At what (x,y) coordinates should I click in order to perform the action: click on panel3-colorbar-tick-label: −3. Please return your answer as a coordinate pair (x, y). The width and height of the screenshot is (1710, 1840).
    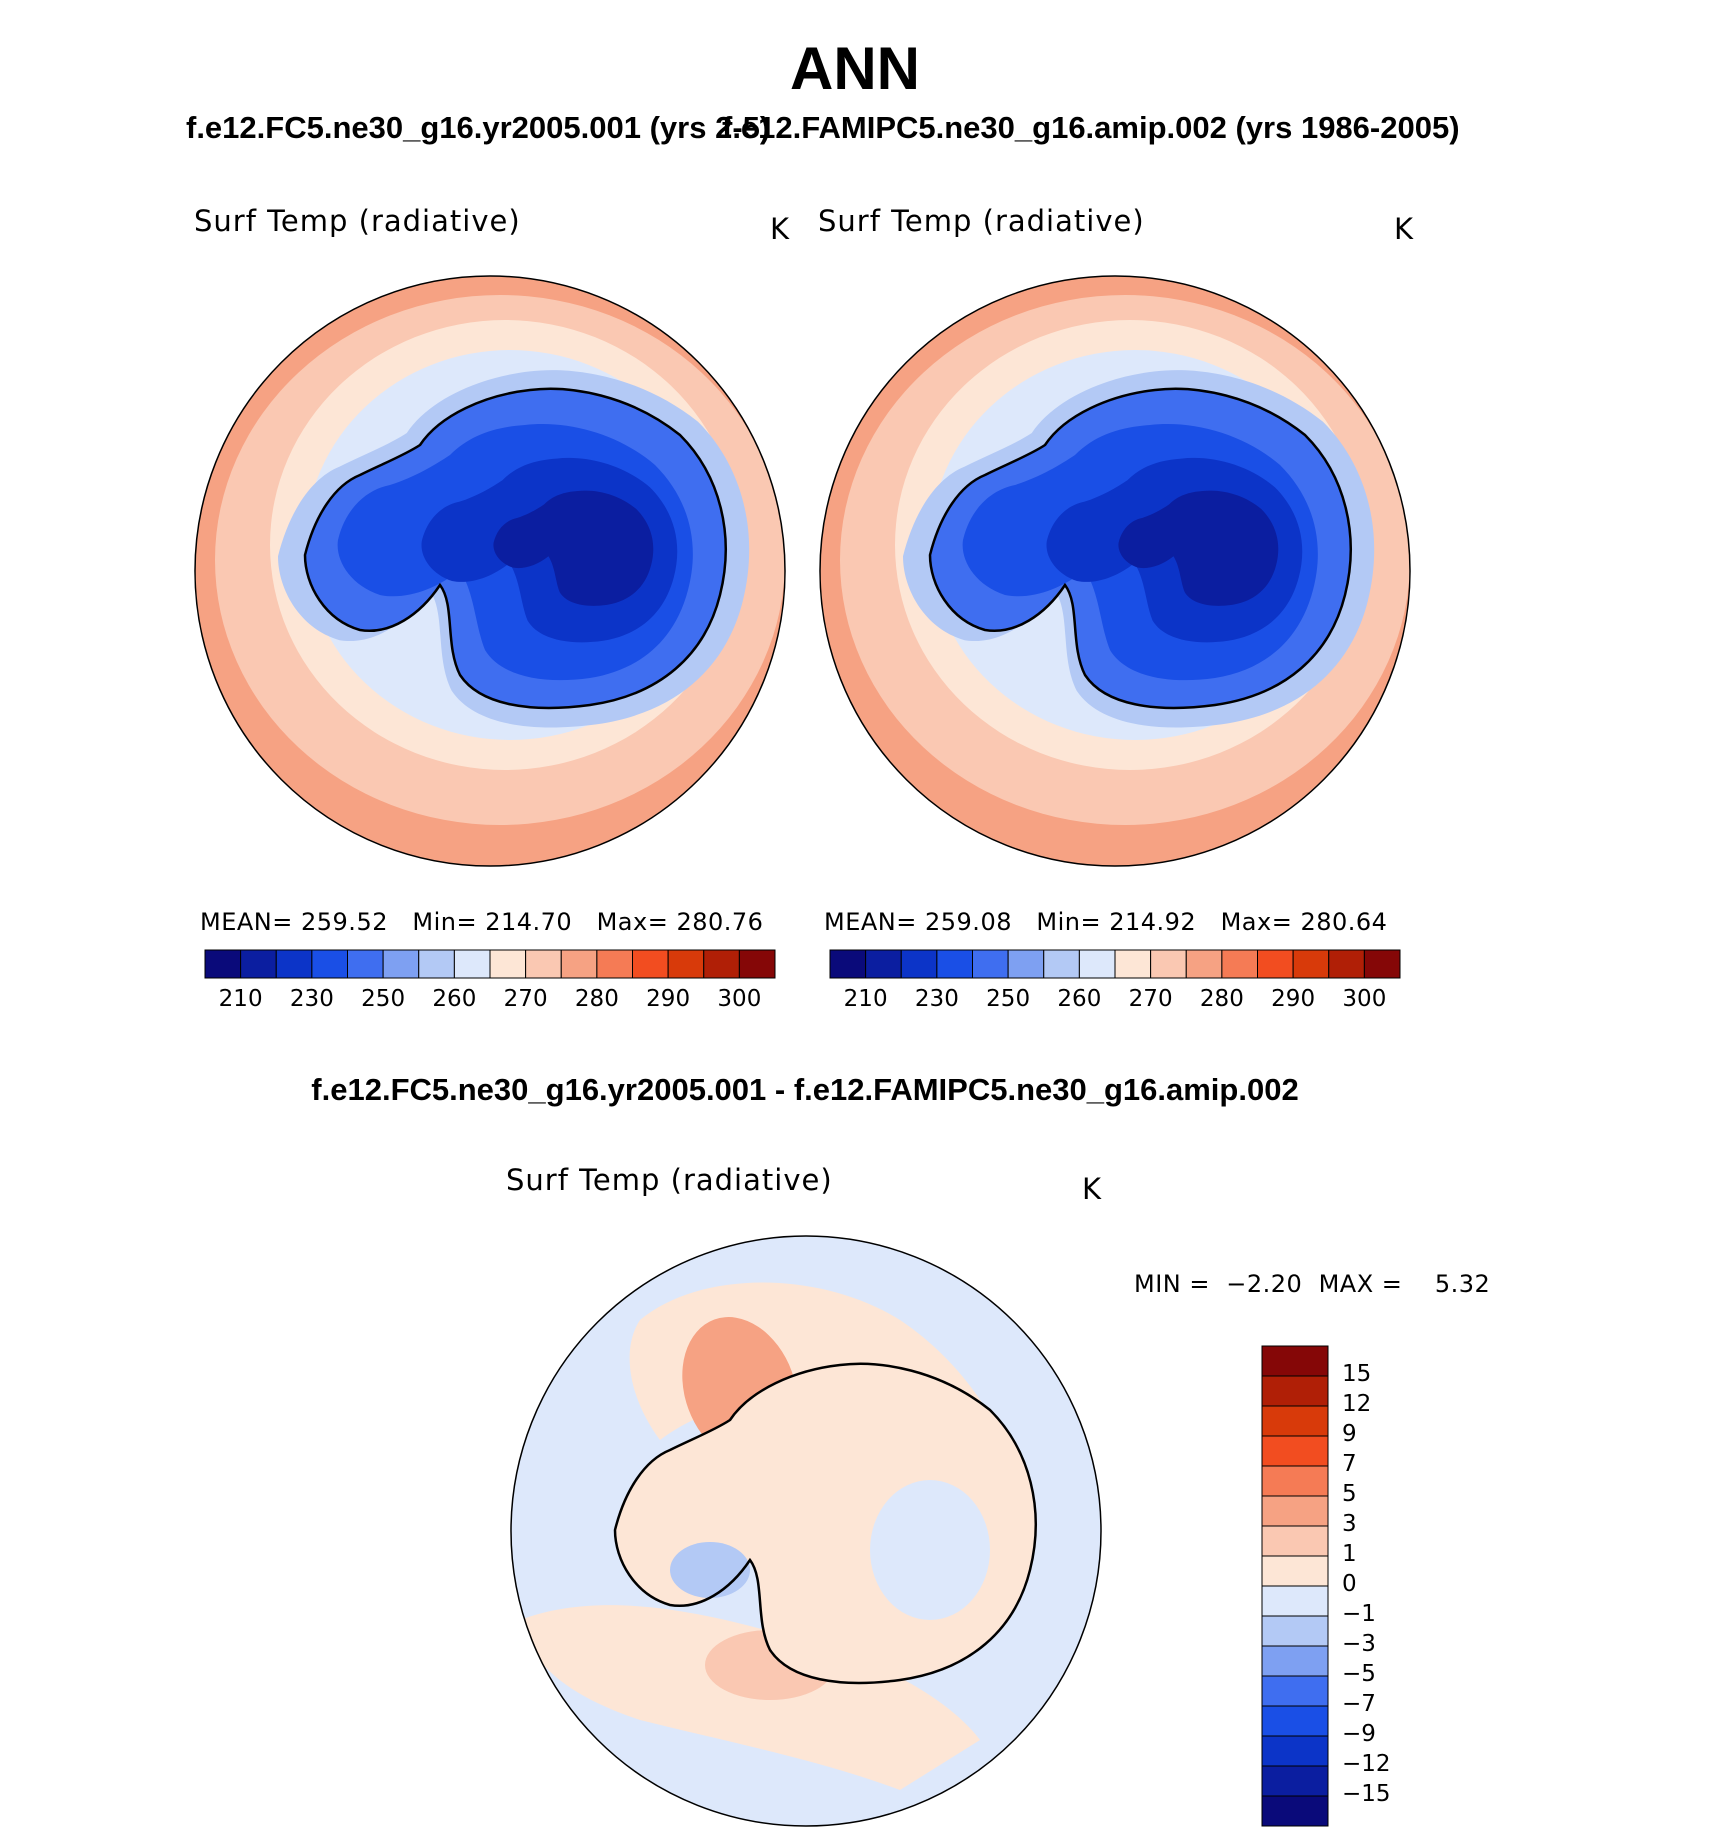
    Looking at the image, I should click on (1359, 1644).